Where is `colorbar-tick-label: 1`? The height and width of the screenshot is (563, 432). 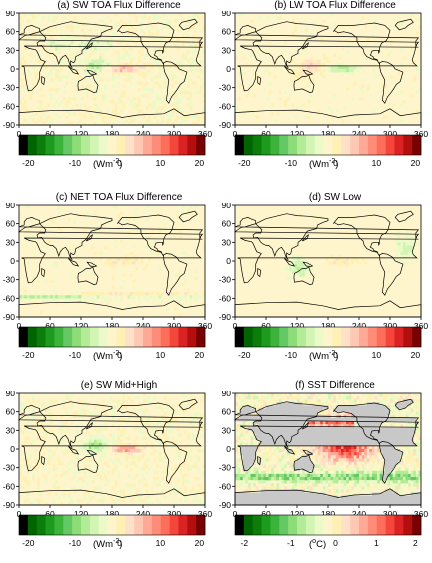
colorbar-tick-label: 1 is located at coordinates (376, 543).